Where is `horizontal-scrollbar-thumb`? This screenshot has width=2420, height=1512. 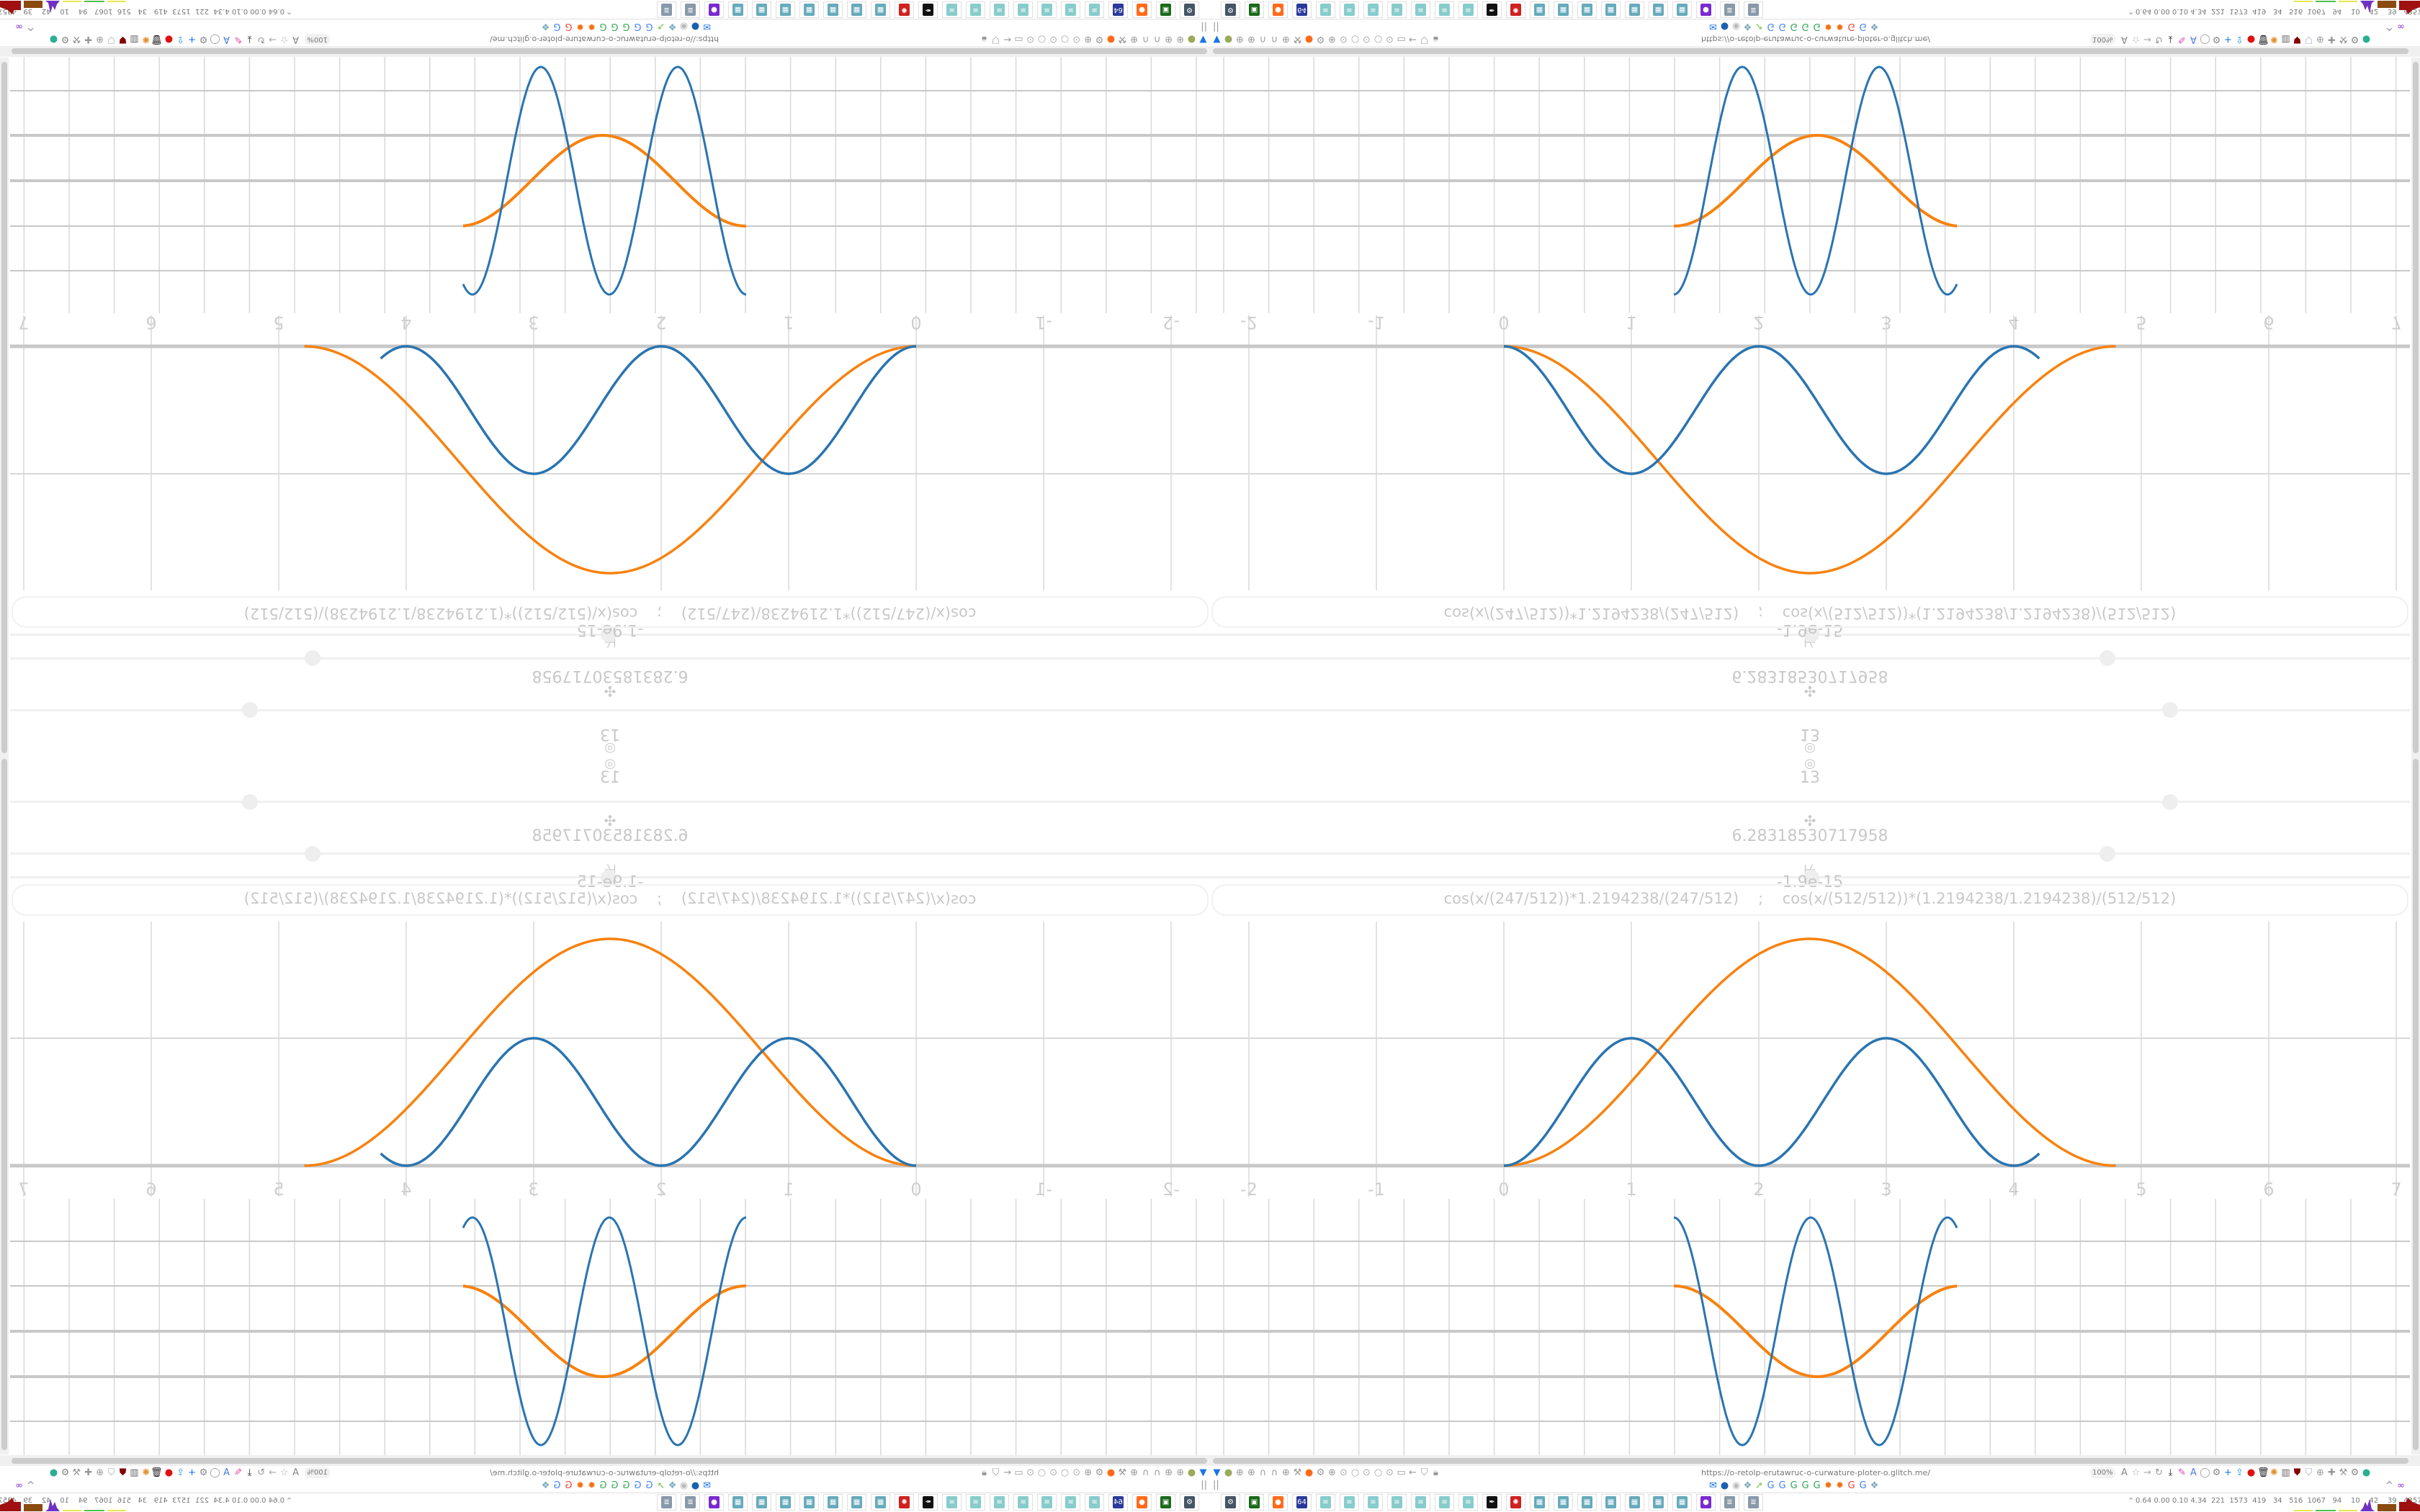
horizontal-scrollbar-thumb is located at coordinates (1811, 51).